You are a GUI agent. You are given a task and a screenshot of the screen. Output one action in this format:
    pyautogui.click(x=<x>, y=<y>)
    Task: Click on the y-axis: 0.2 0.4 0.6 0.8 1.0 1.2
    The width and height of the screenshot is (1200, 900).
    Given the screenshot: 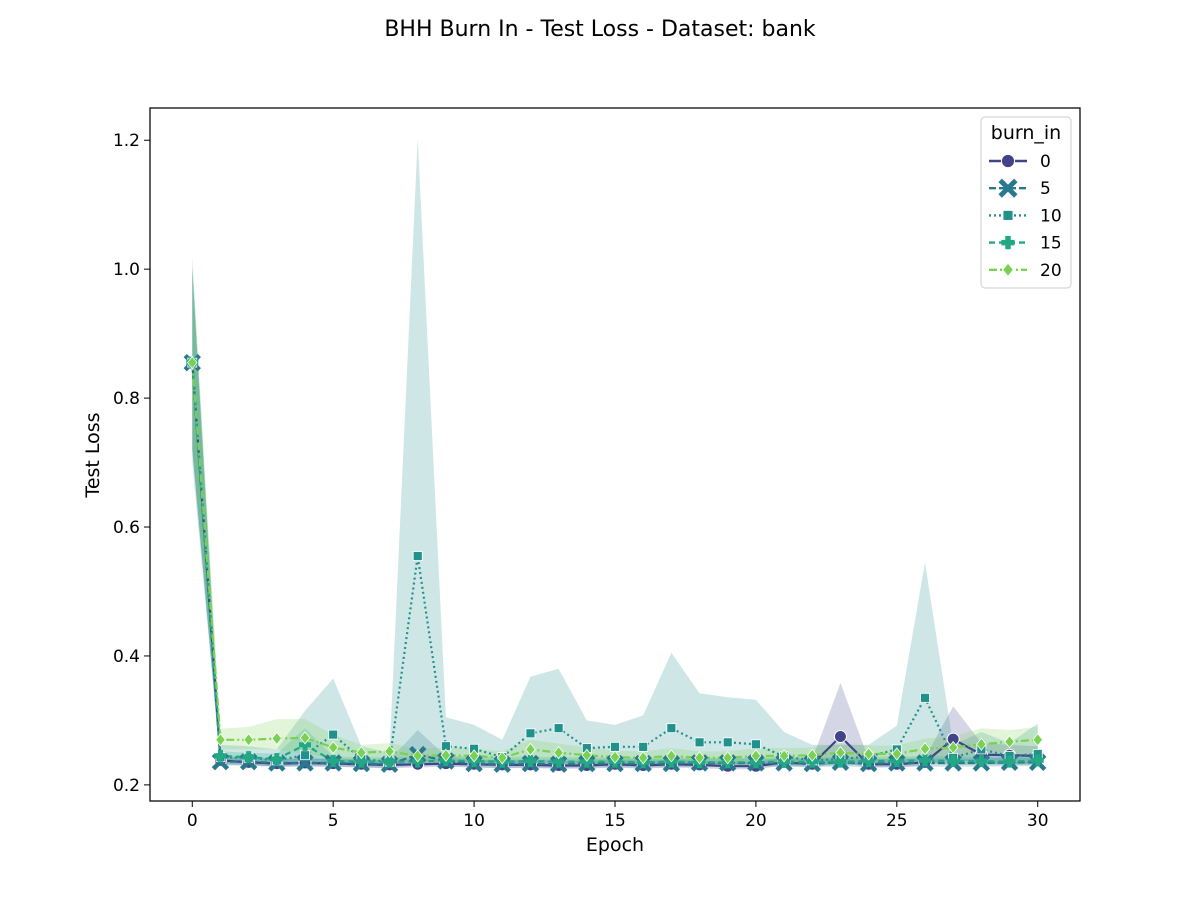 What is the action you would take?
    pyautogui.click(x=131, y=463)
    